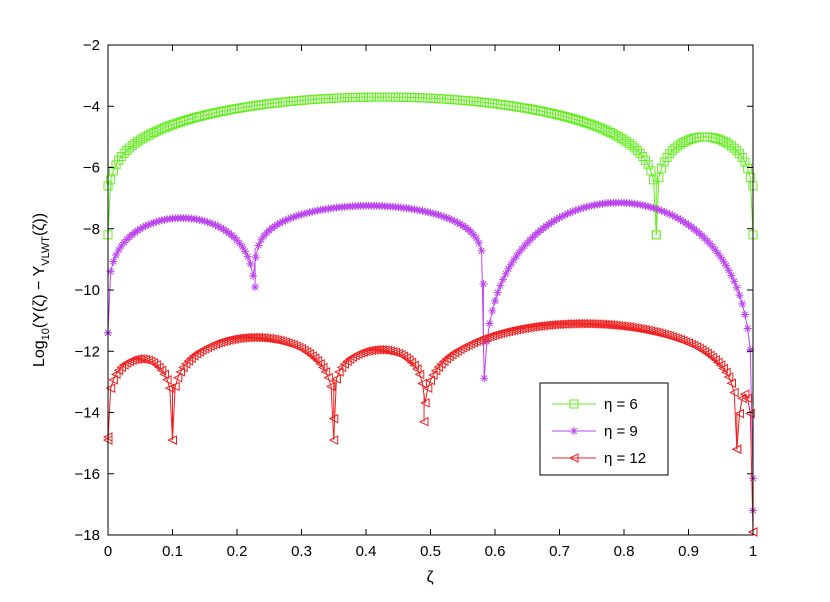 The image size is (830, 602). What do you see at coordinates (39, 353) in the screenshot?
I see `y-label-prefix: Log` at bounding box center [39, 353].